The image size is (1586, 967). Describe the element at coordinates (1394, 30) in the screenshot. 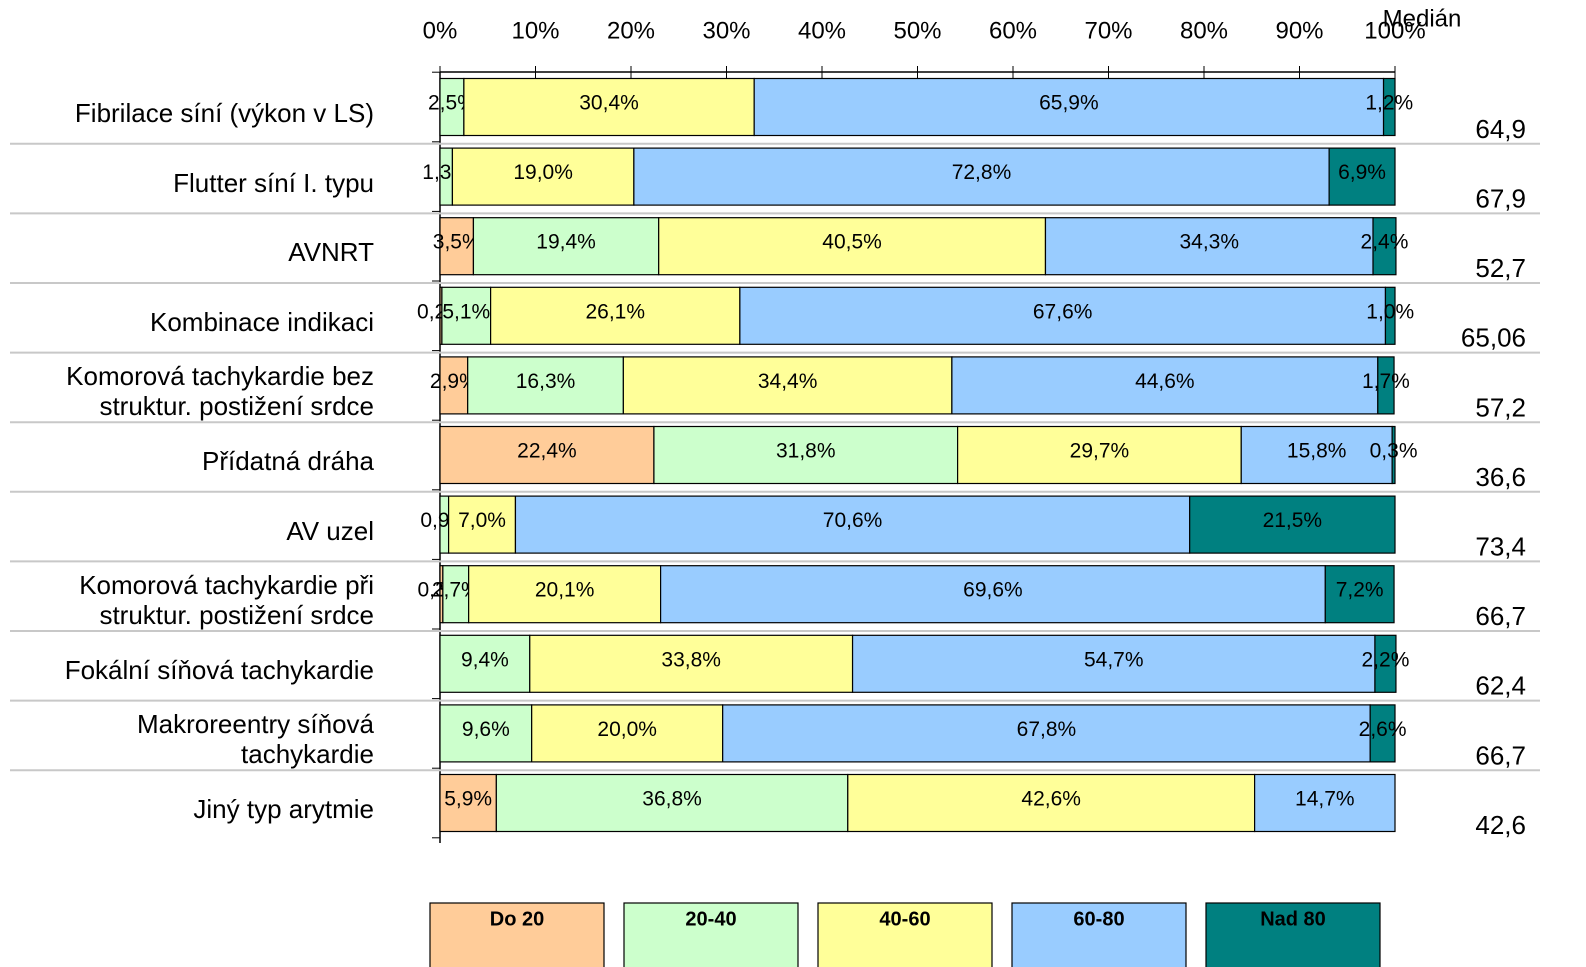

I see `x-tick-label: 100%` at that location.